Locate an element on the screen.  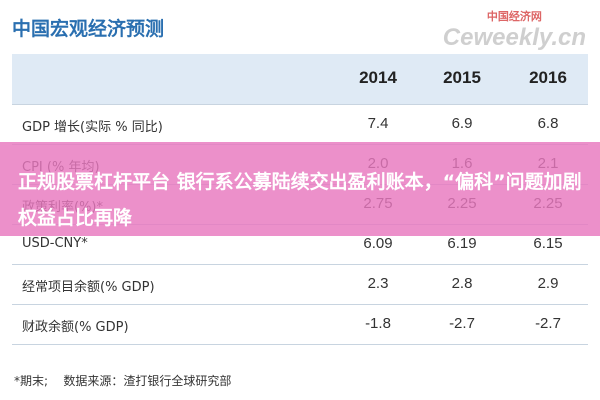
footer: *期末; 数据来源：渣打银行全球研究部 is located at coordinates (122, 380).